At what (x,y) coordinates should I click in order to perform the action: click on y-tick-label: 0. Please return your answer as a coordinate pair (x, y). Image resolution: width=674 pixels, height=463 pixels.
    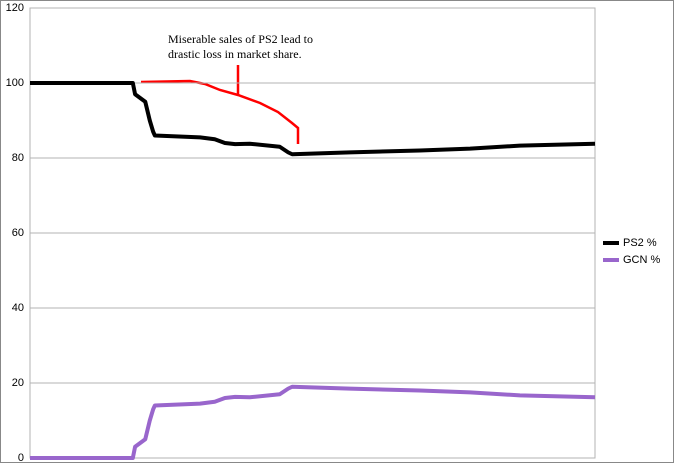
    Looking at the image, I should click on (21, 457).